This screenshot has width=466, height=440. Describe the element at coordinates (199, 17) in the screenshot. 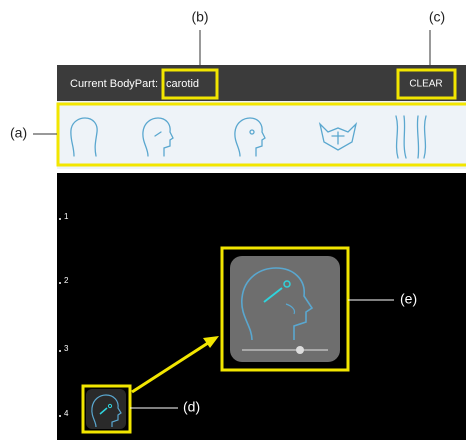

I see `annotation-label: (b)` at that location.